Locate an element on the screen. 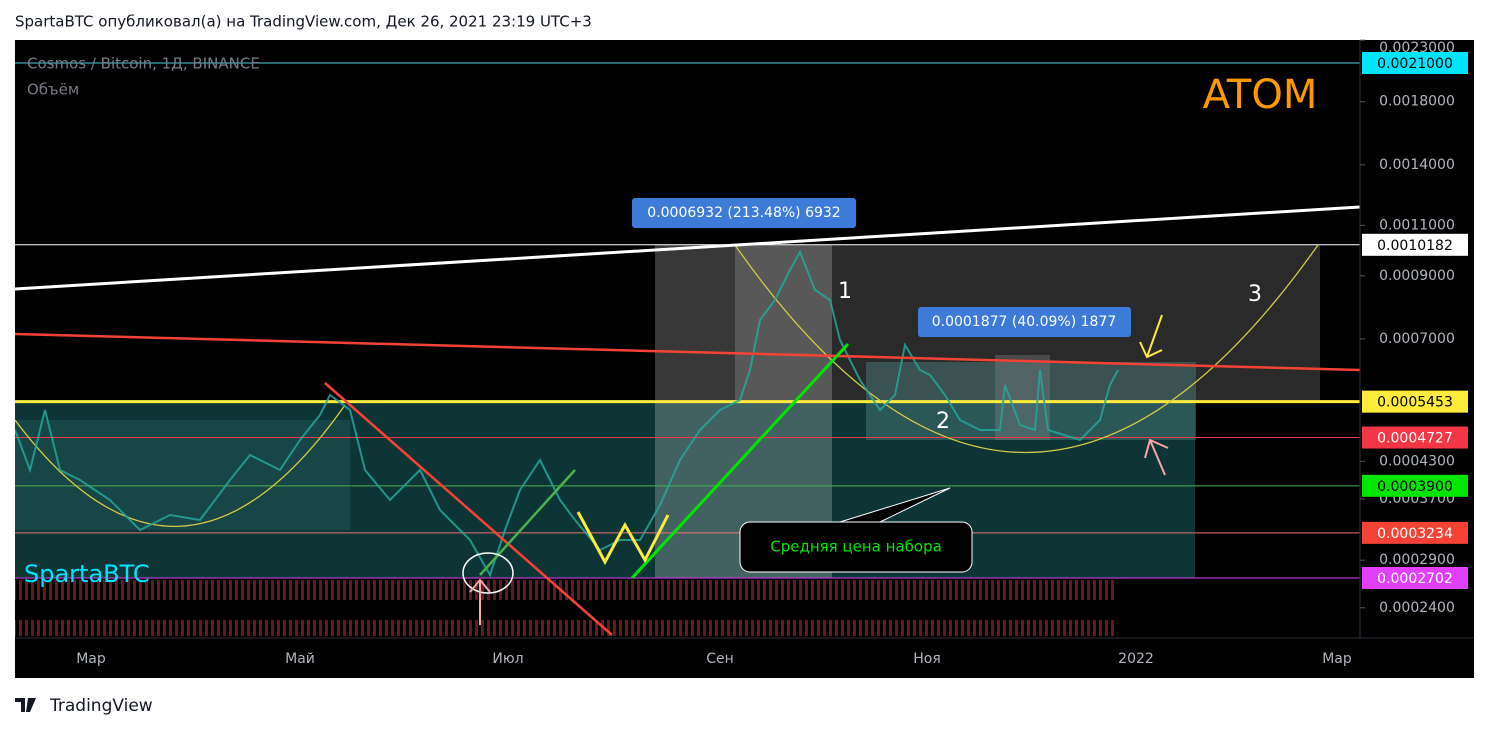 This screenshot has height=736, width=1489. price-tick-label: 0.0011000 is located at coordinates (1417, 225).